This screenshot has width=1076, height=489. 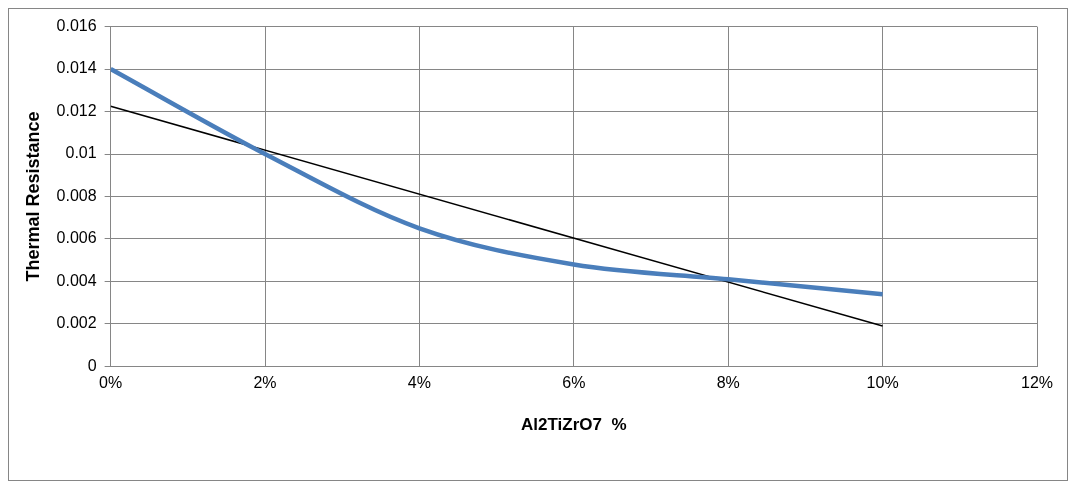 What do you see at coordinates (76, 238) in the screenshot?
I see `y-tick-label: 0.006` at bounding box center [76, 238].